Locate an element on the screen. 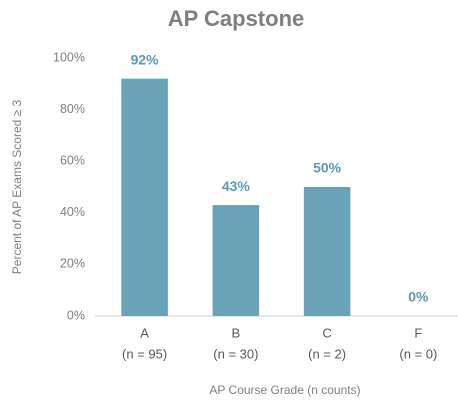  y-tick-label: 80% is located at coordinates (72, 109).